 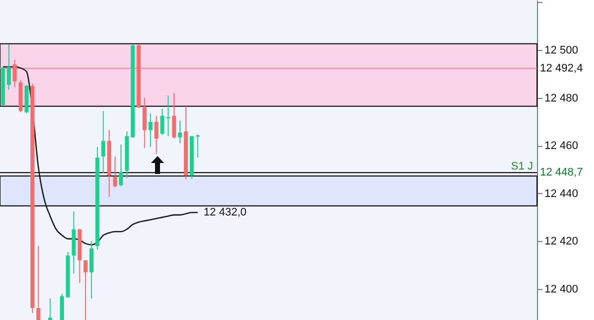 What do you see at coordinates (561, 172) in the screenshot?
I see `ref-line-label: 12 448,7` at bounding box center [561, 172].